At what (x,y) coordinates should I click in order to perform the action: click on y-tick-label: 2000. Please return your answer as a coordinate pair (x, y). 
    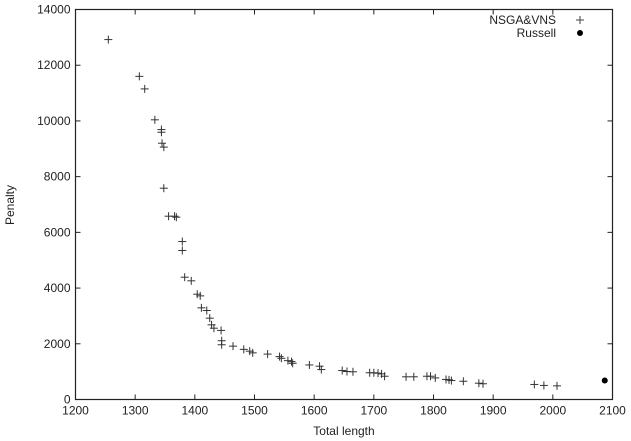
    Looking at the image, I should click on (57, 344).